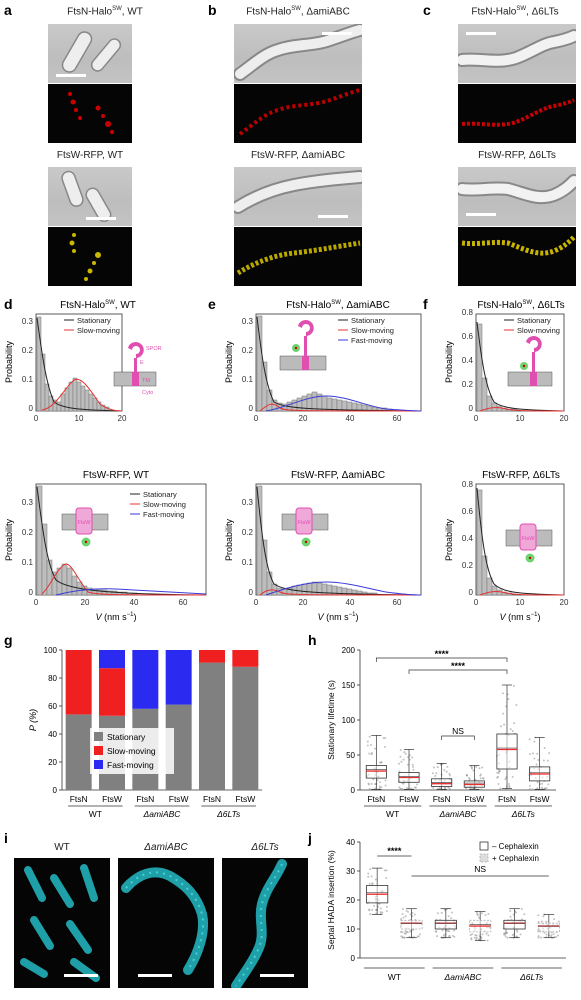 This screenshot has width=581, height=1000. Describe the element at coordinates (310, 838) in the screenshot. I see `panel-label-j: j` at that location.